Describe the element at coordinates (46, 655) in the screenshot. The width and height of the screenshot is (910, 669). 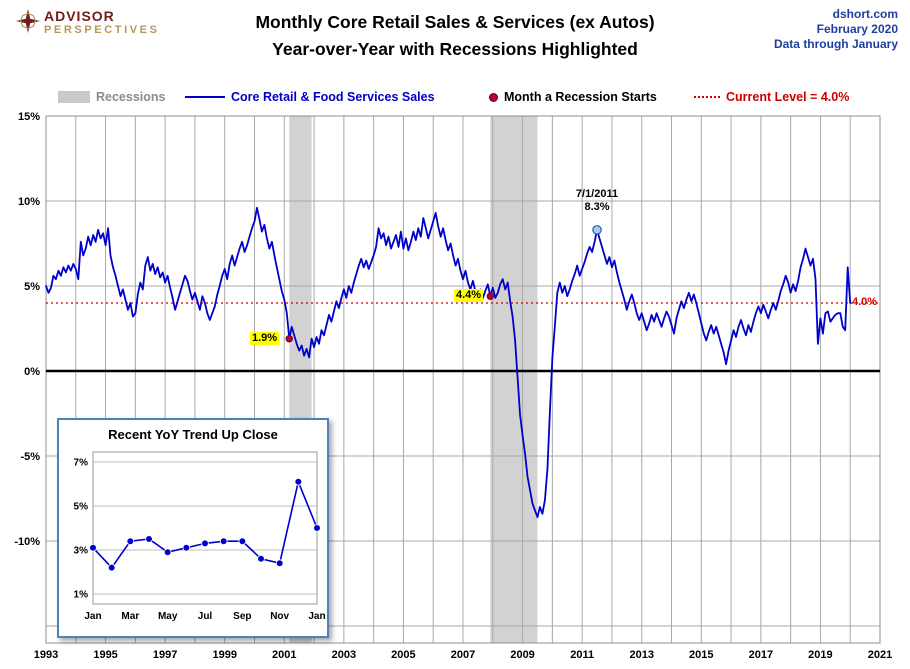
I see `x-axis-tick-label: 1993` at that location.